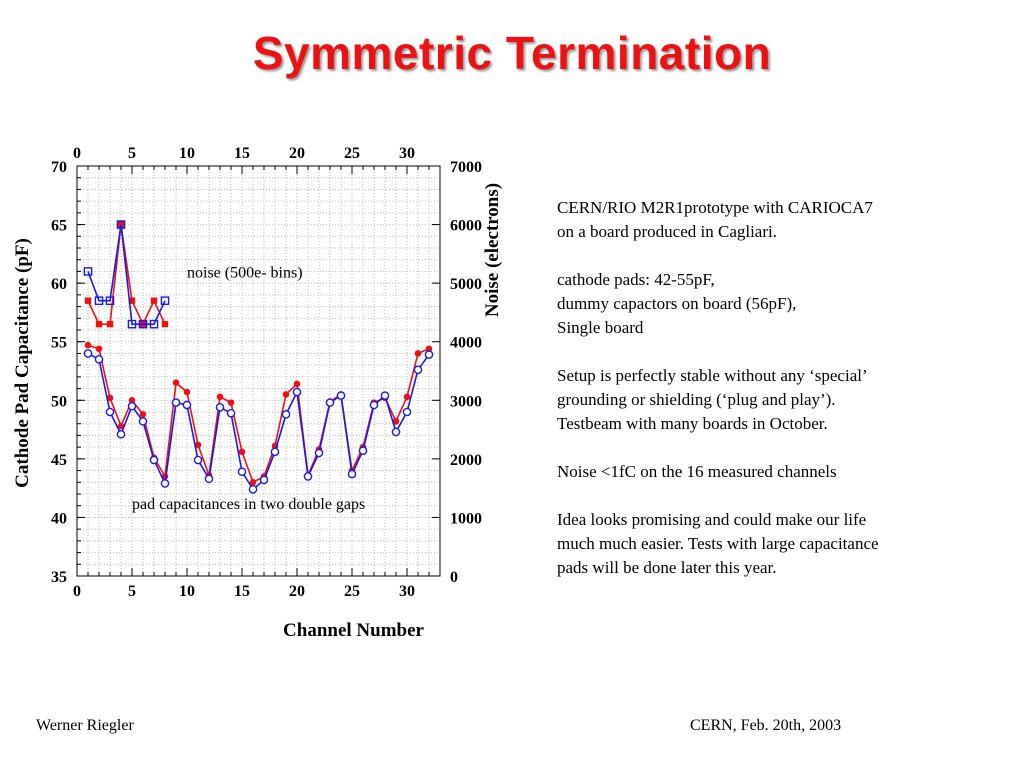 Image resolution: width=1024 pixels, height=768 pixels. Describe the element at coordinates (454, 577) in the screenshot. I see `y-right-tick-label: 0` at that location.